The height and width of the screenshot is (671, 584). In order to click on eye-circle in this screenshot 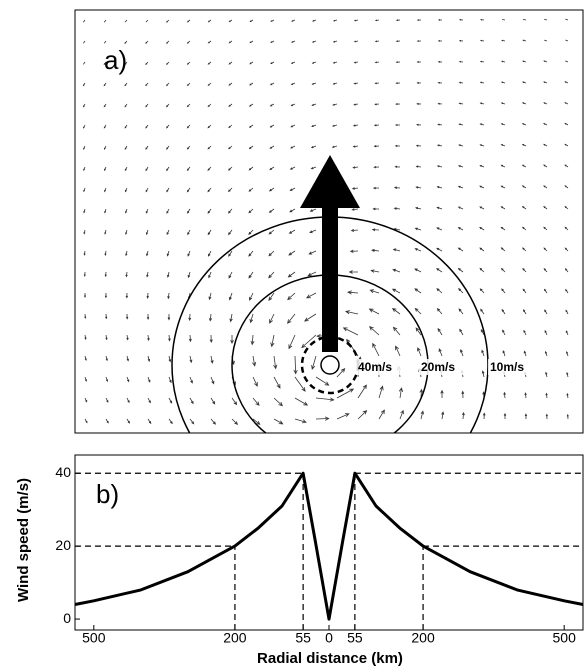, I will do `click(330, 365)`.